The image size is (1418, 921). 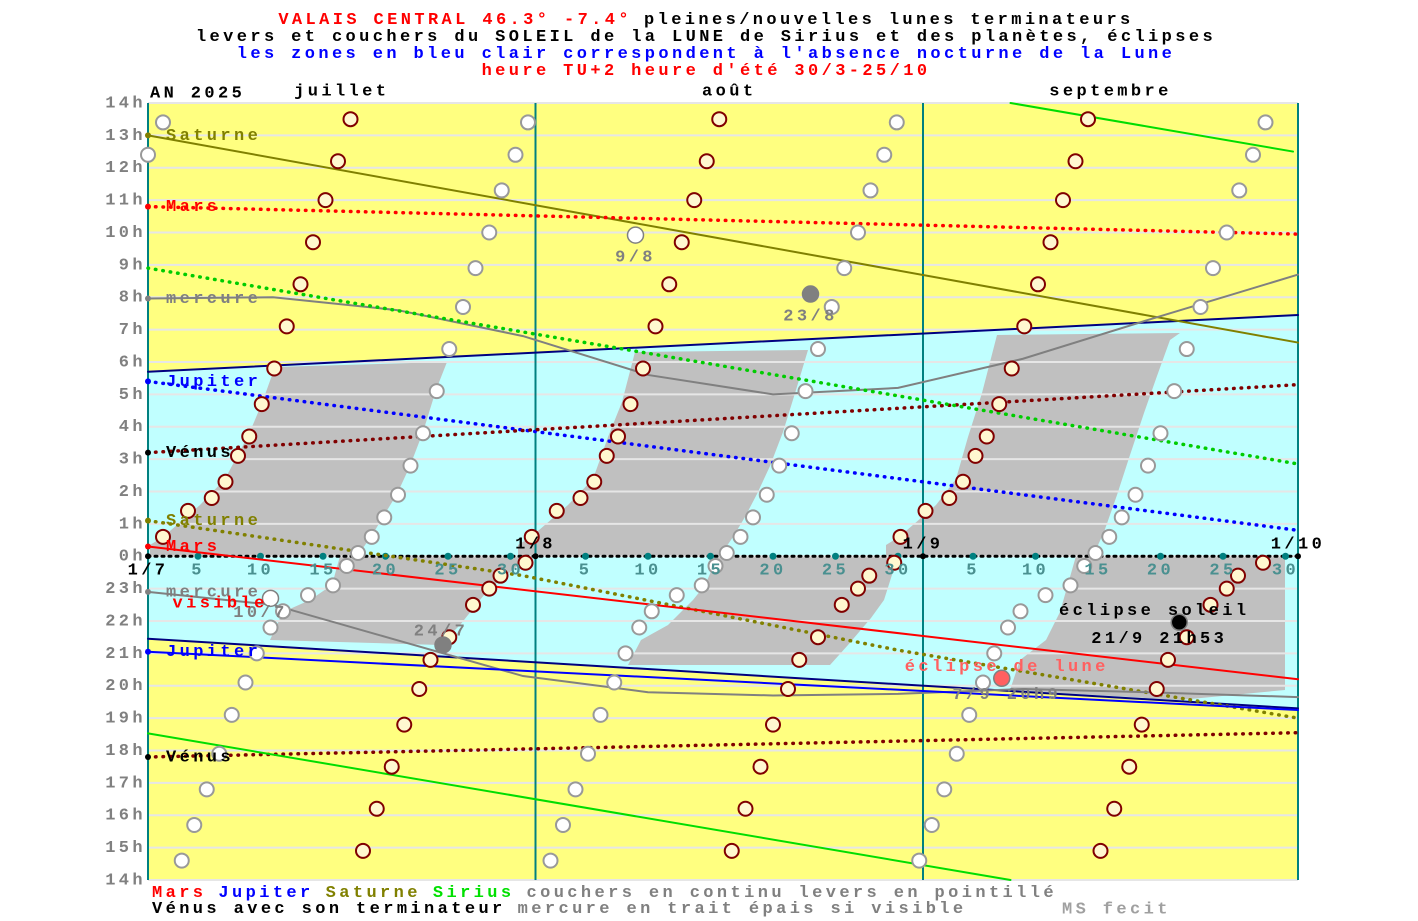 I want to click on y-tick-label: 6h, so click(x=132, y=362).